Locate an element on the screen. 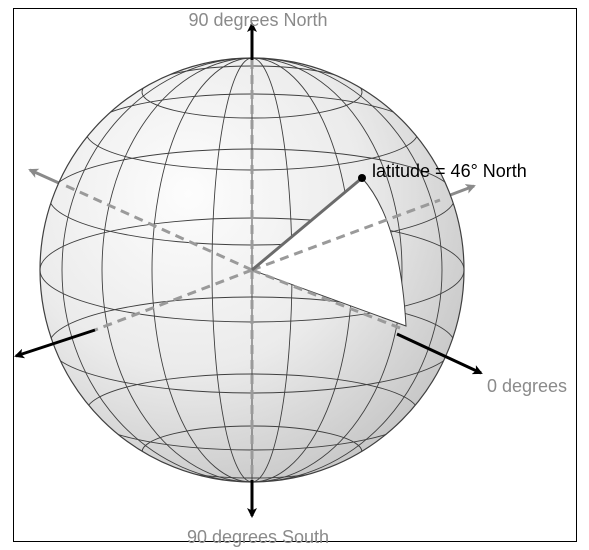  axis-back-right-dashed is located at coordinates (346, 235).